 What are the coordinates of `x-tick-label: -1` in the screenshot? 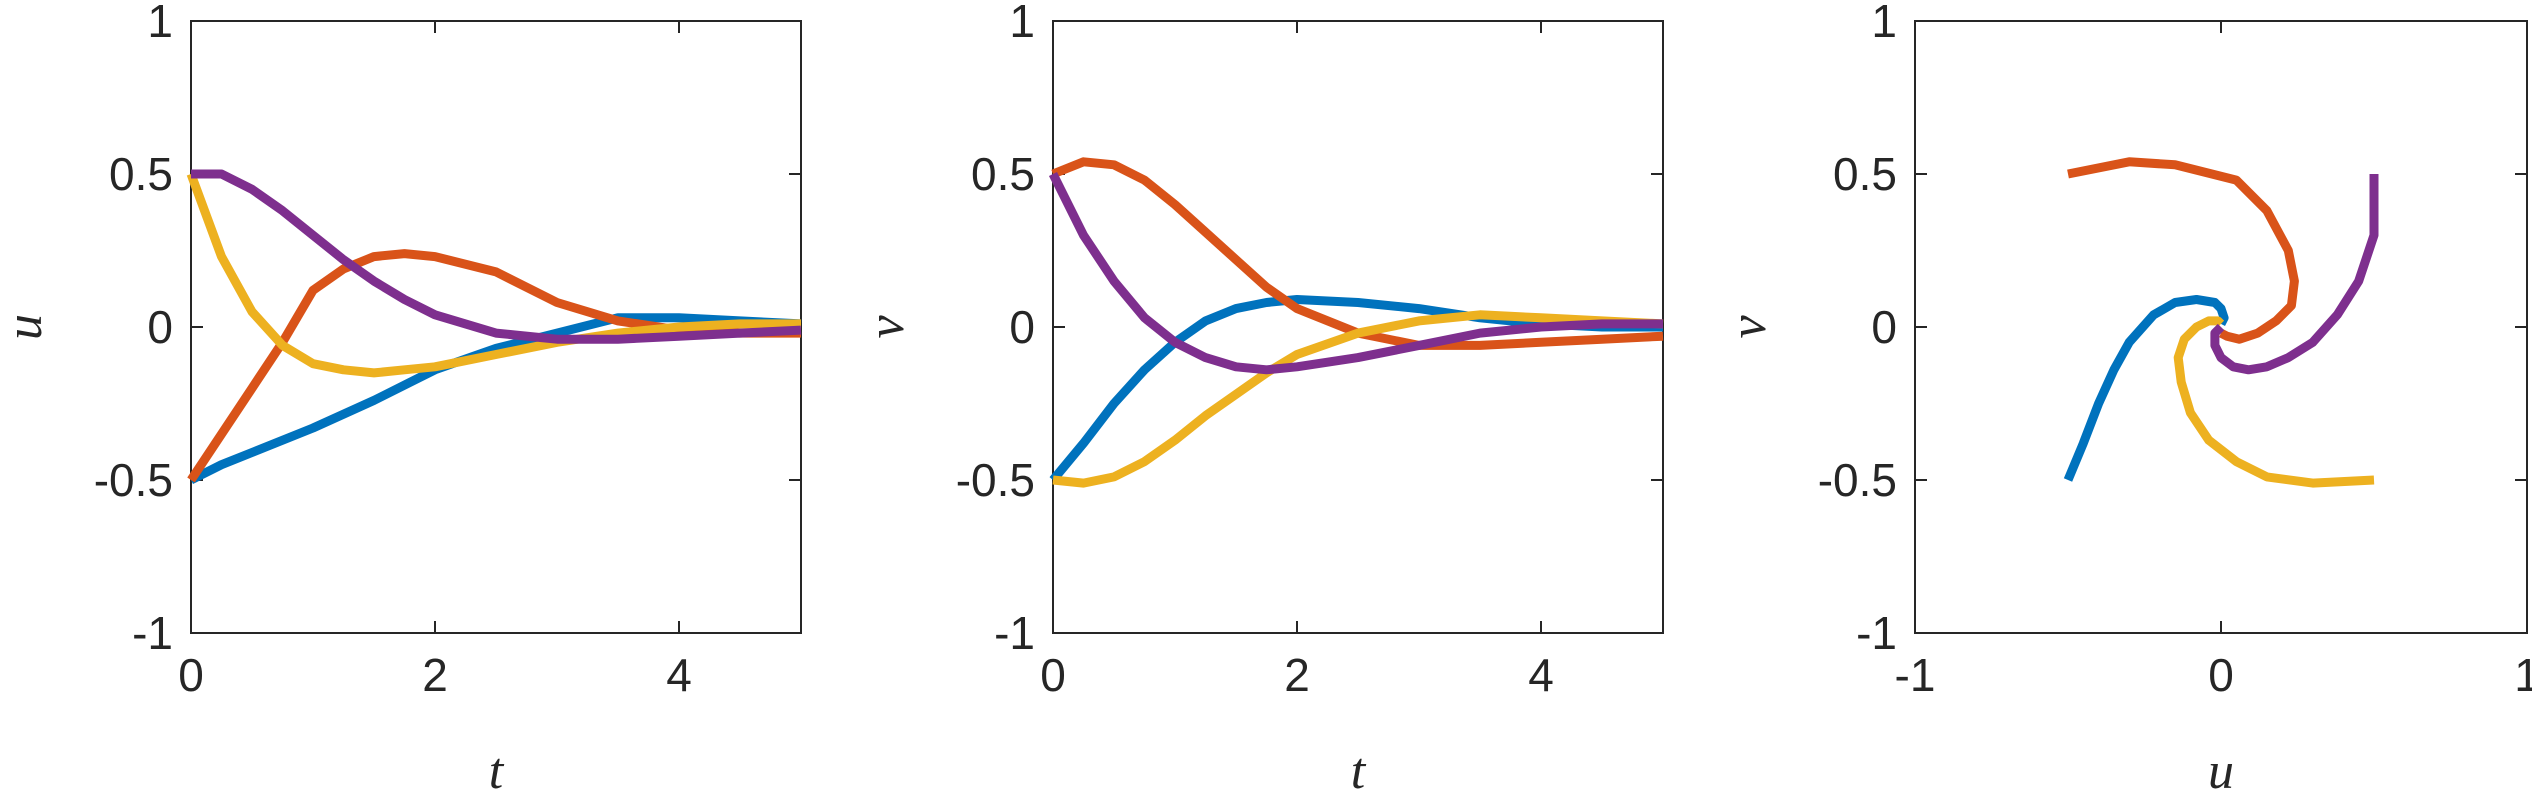 It's located at (1915, 675).